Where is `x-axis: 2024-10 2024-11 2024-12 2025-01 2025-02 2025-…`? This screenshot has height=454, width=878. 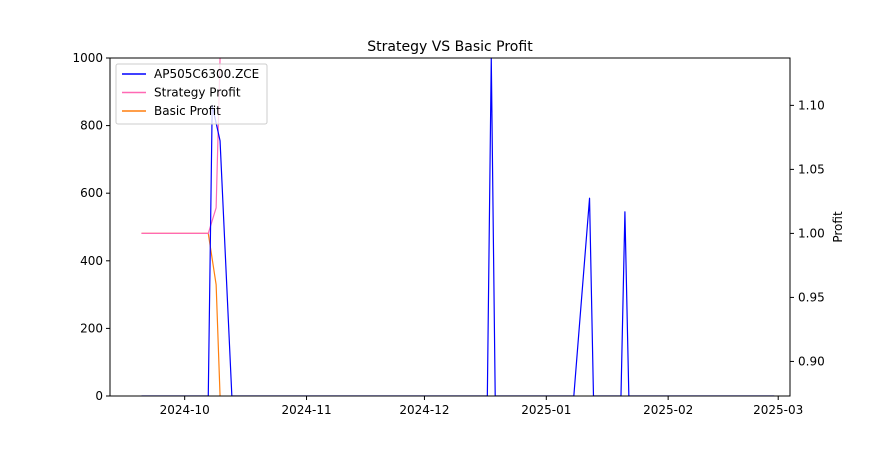 x-axis: 2024-10 2024-11 2024-12 2025-01 2025-02 2025-… is located at coordinates (481, 406).